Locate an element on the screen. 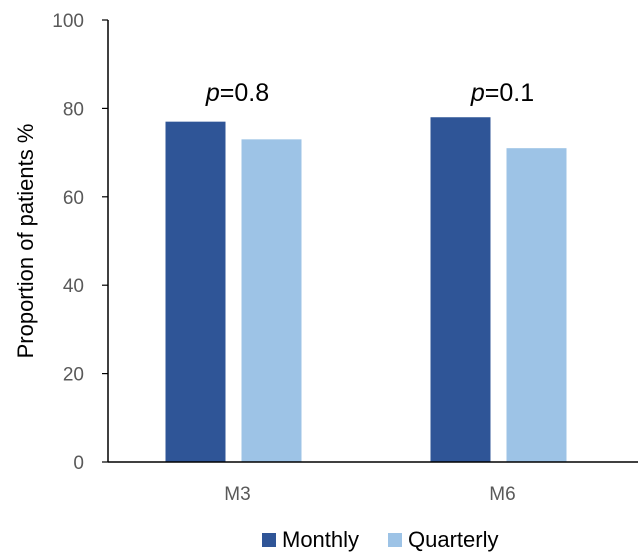 The width and height of the screenshot is (639, 556). bar-quarterly-m3 is located at coordinates (271, 300).